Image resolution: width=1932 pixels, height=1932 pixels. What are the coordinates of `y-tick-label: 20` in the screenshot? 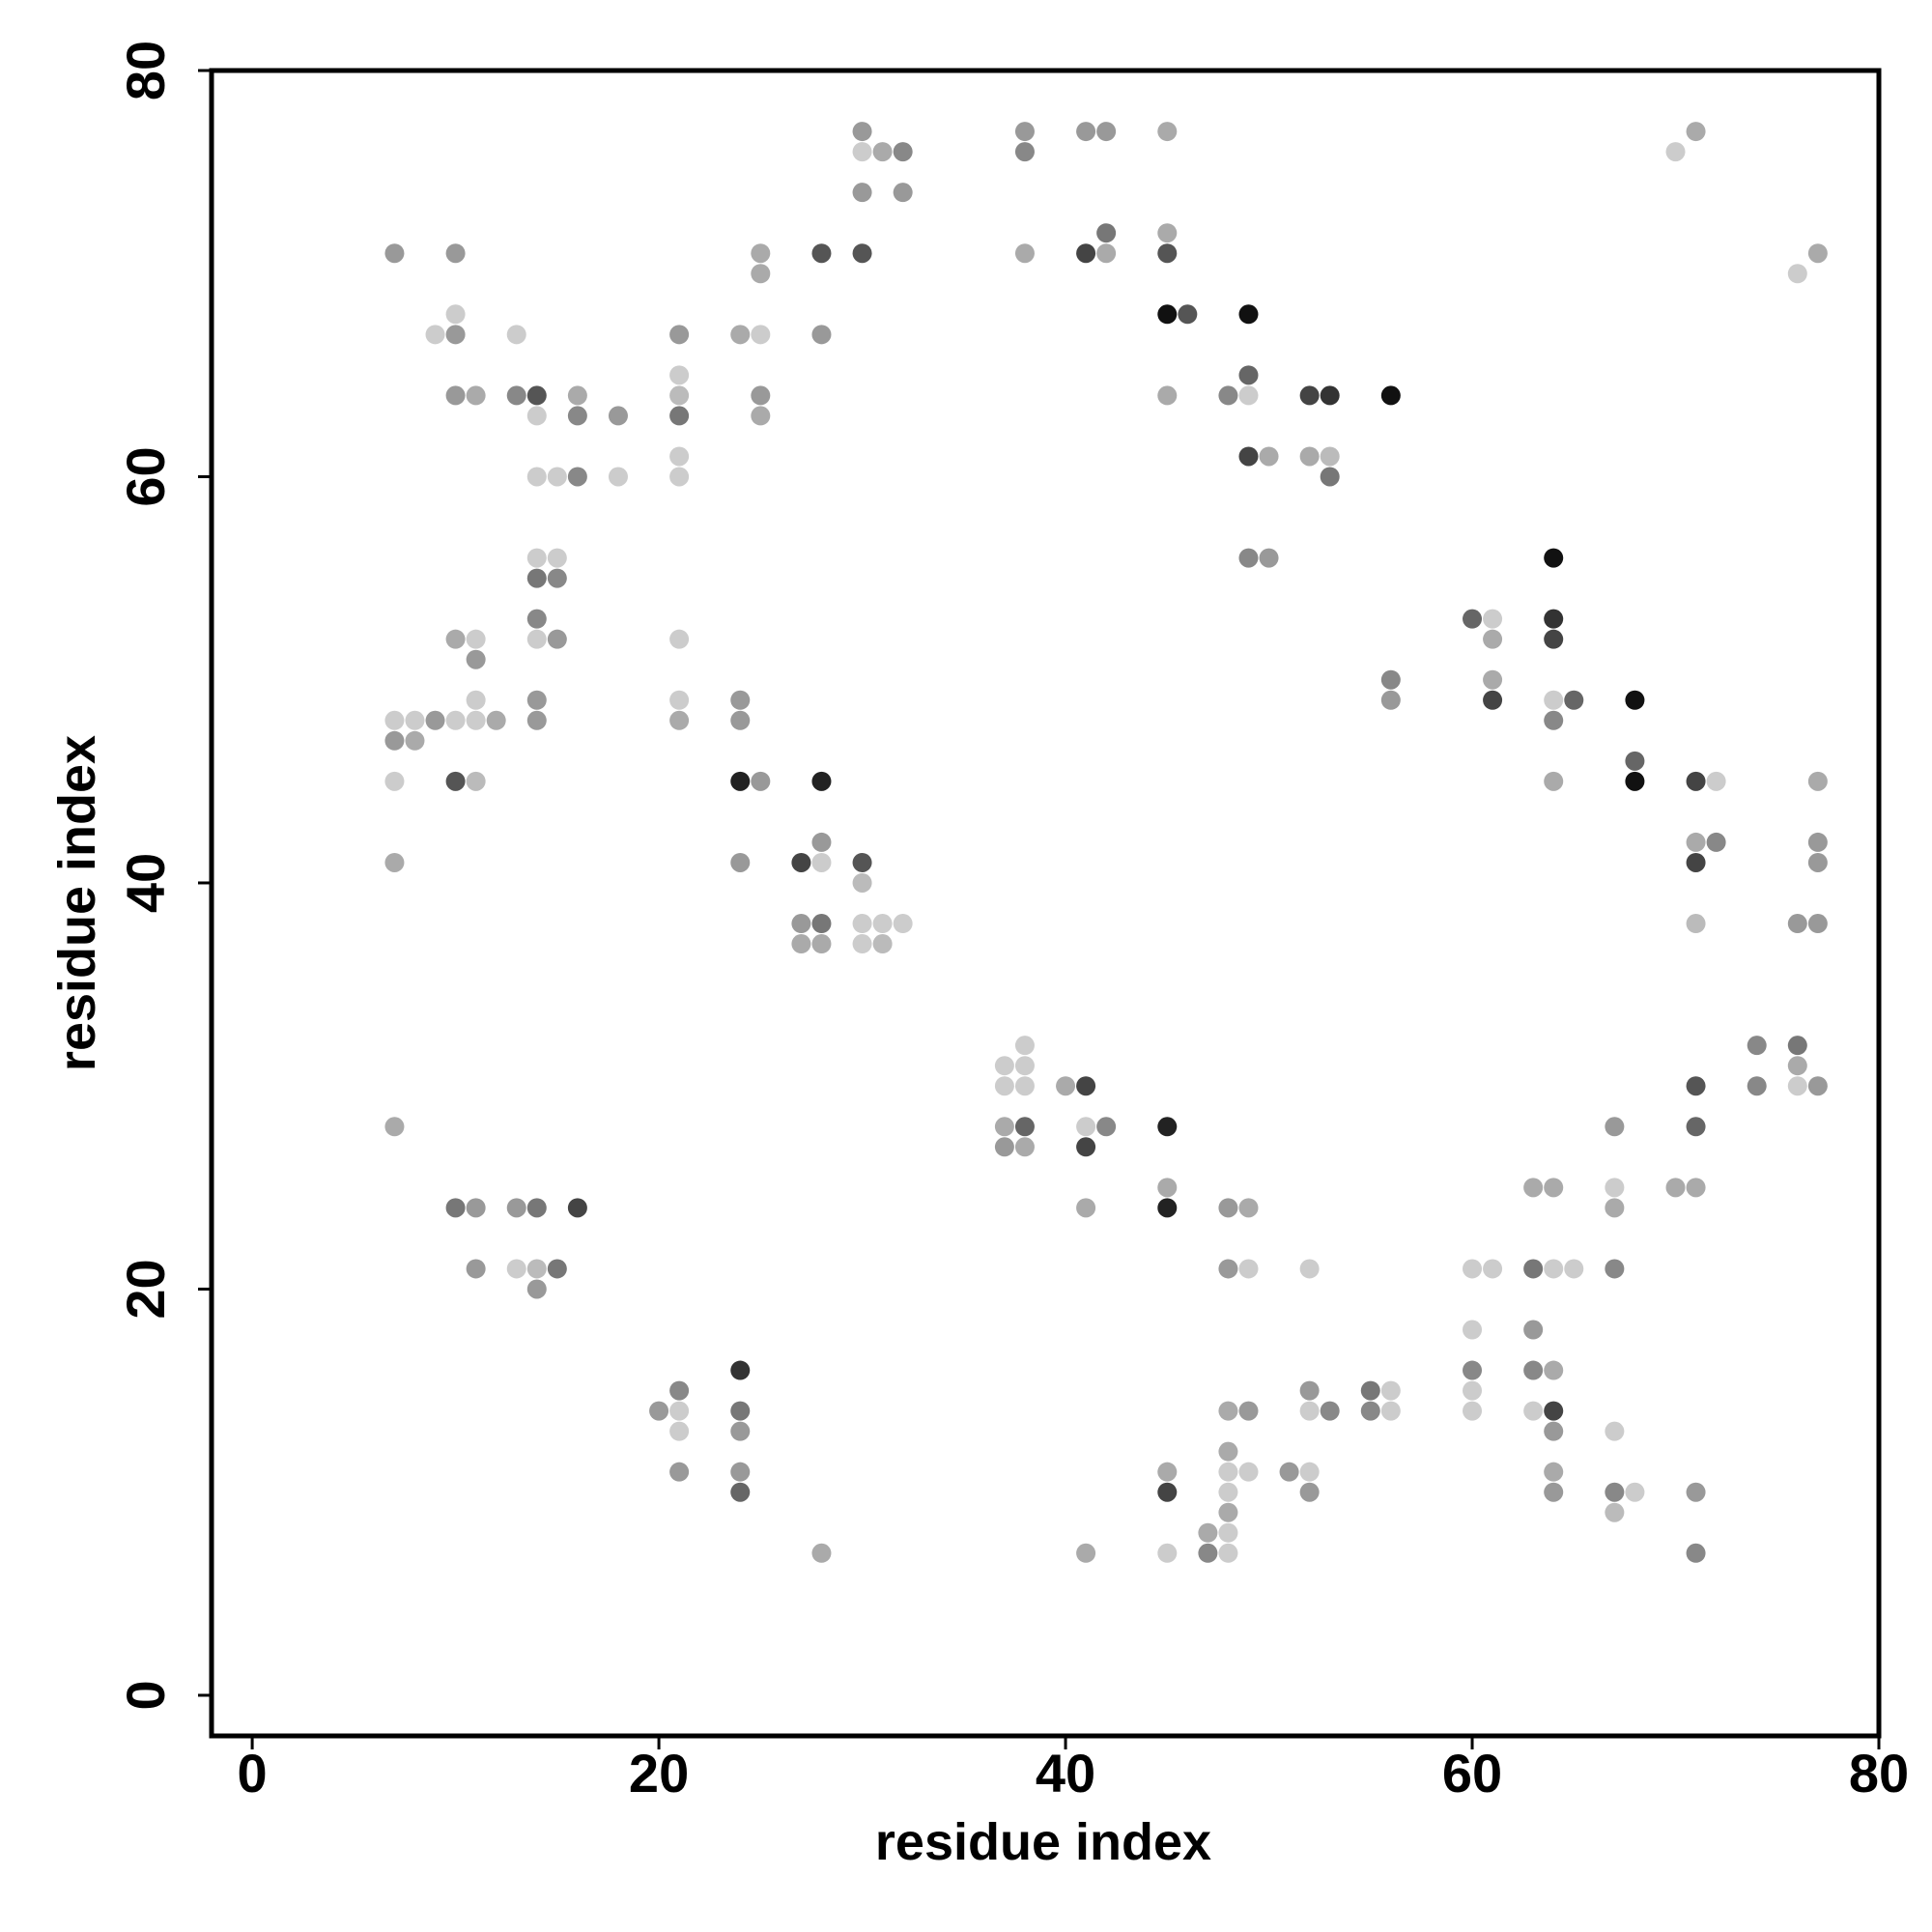 It's located at (145, 1289).